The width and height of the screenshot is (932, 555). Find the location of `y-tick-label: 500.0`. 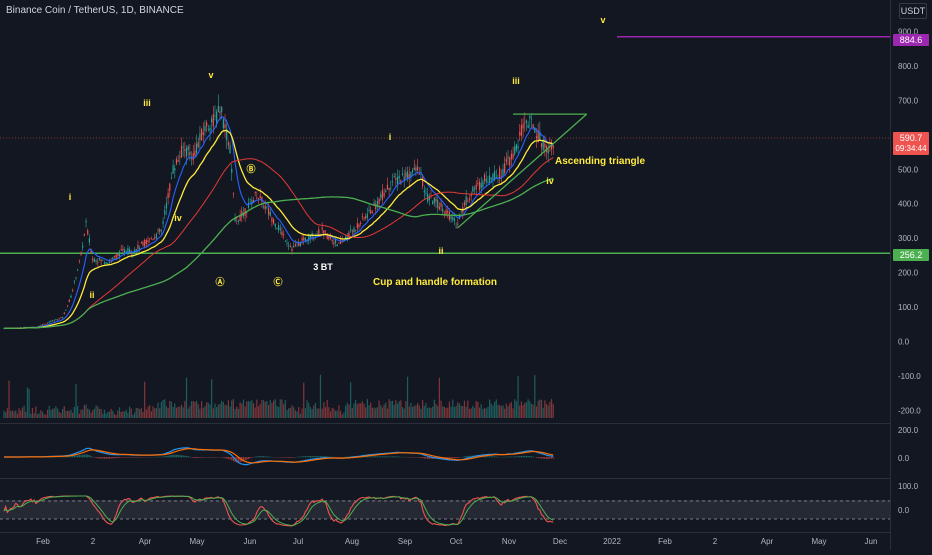

y-tick-label: 500.0 is located at coordinates (908, 169).